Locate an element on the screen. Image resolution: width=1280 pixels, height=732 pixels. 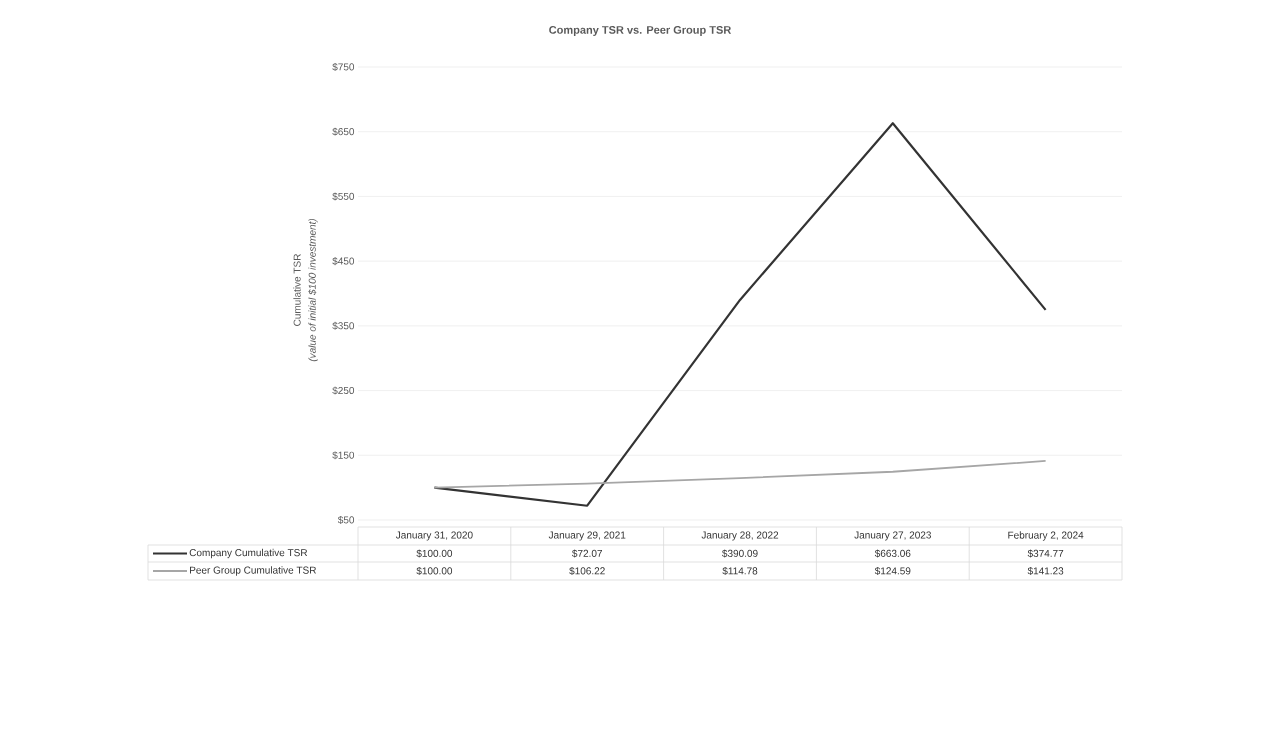
x-tick-label: January 28, 2022 is located at coordinates (740, 536).